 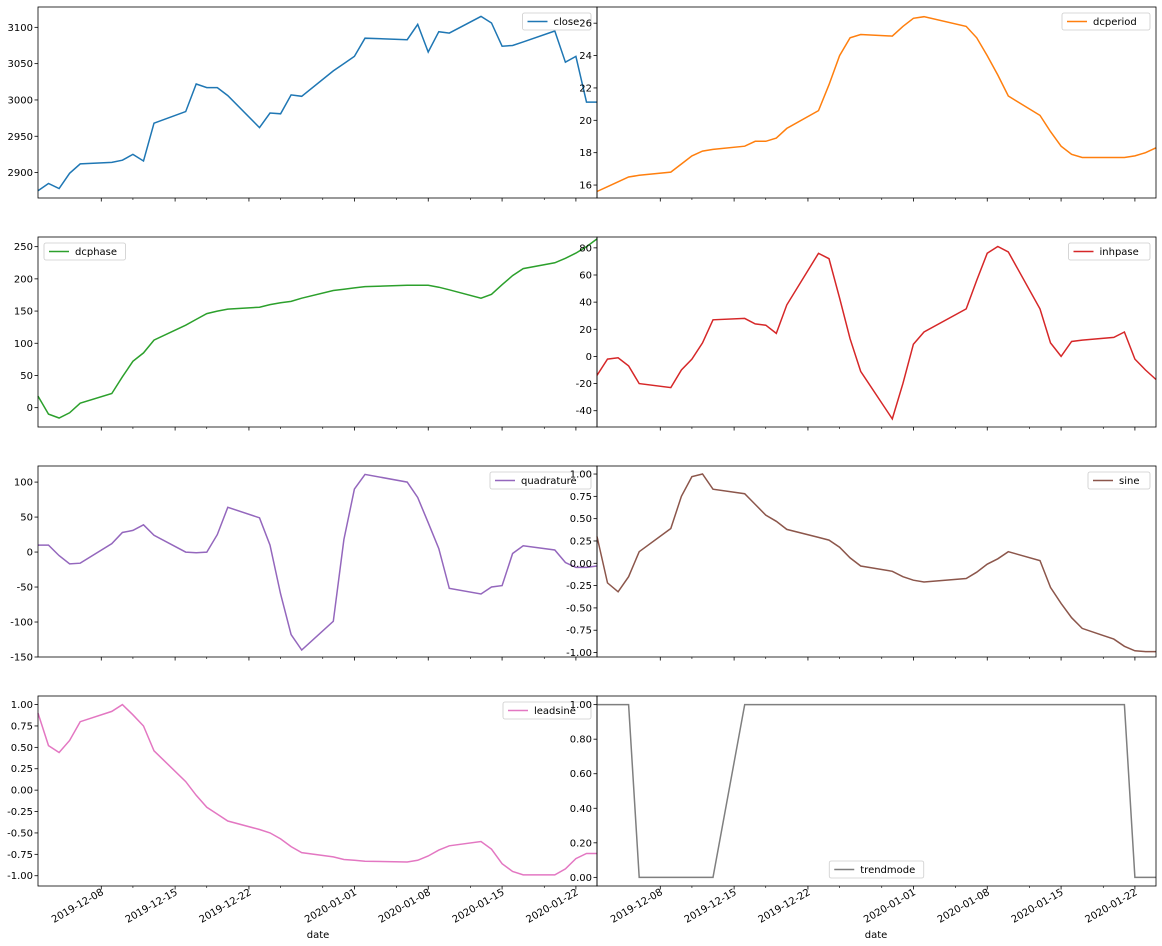 I want to click on series-line-close, so click(x=317, y=103).